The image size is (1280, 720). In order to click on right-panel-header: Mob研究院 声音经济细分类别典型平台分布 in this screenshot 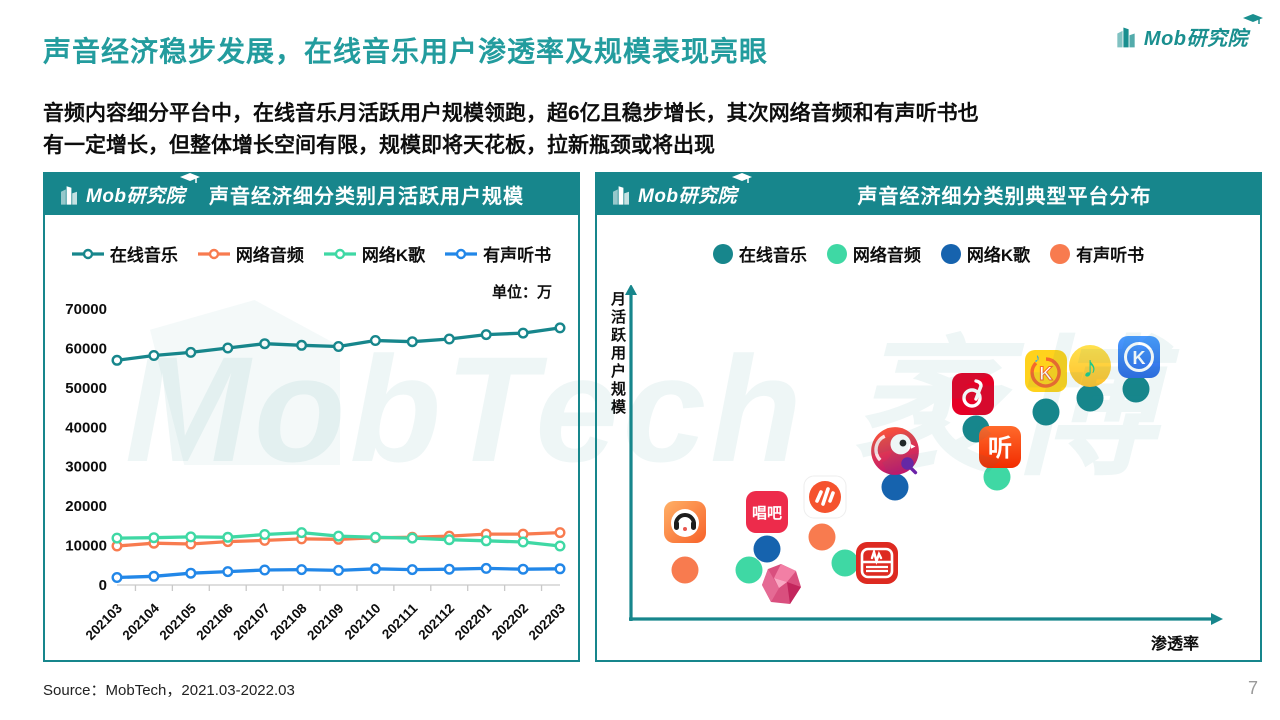, I will do `click(928, 194)`.